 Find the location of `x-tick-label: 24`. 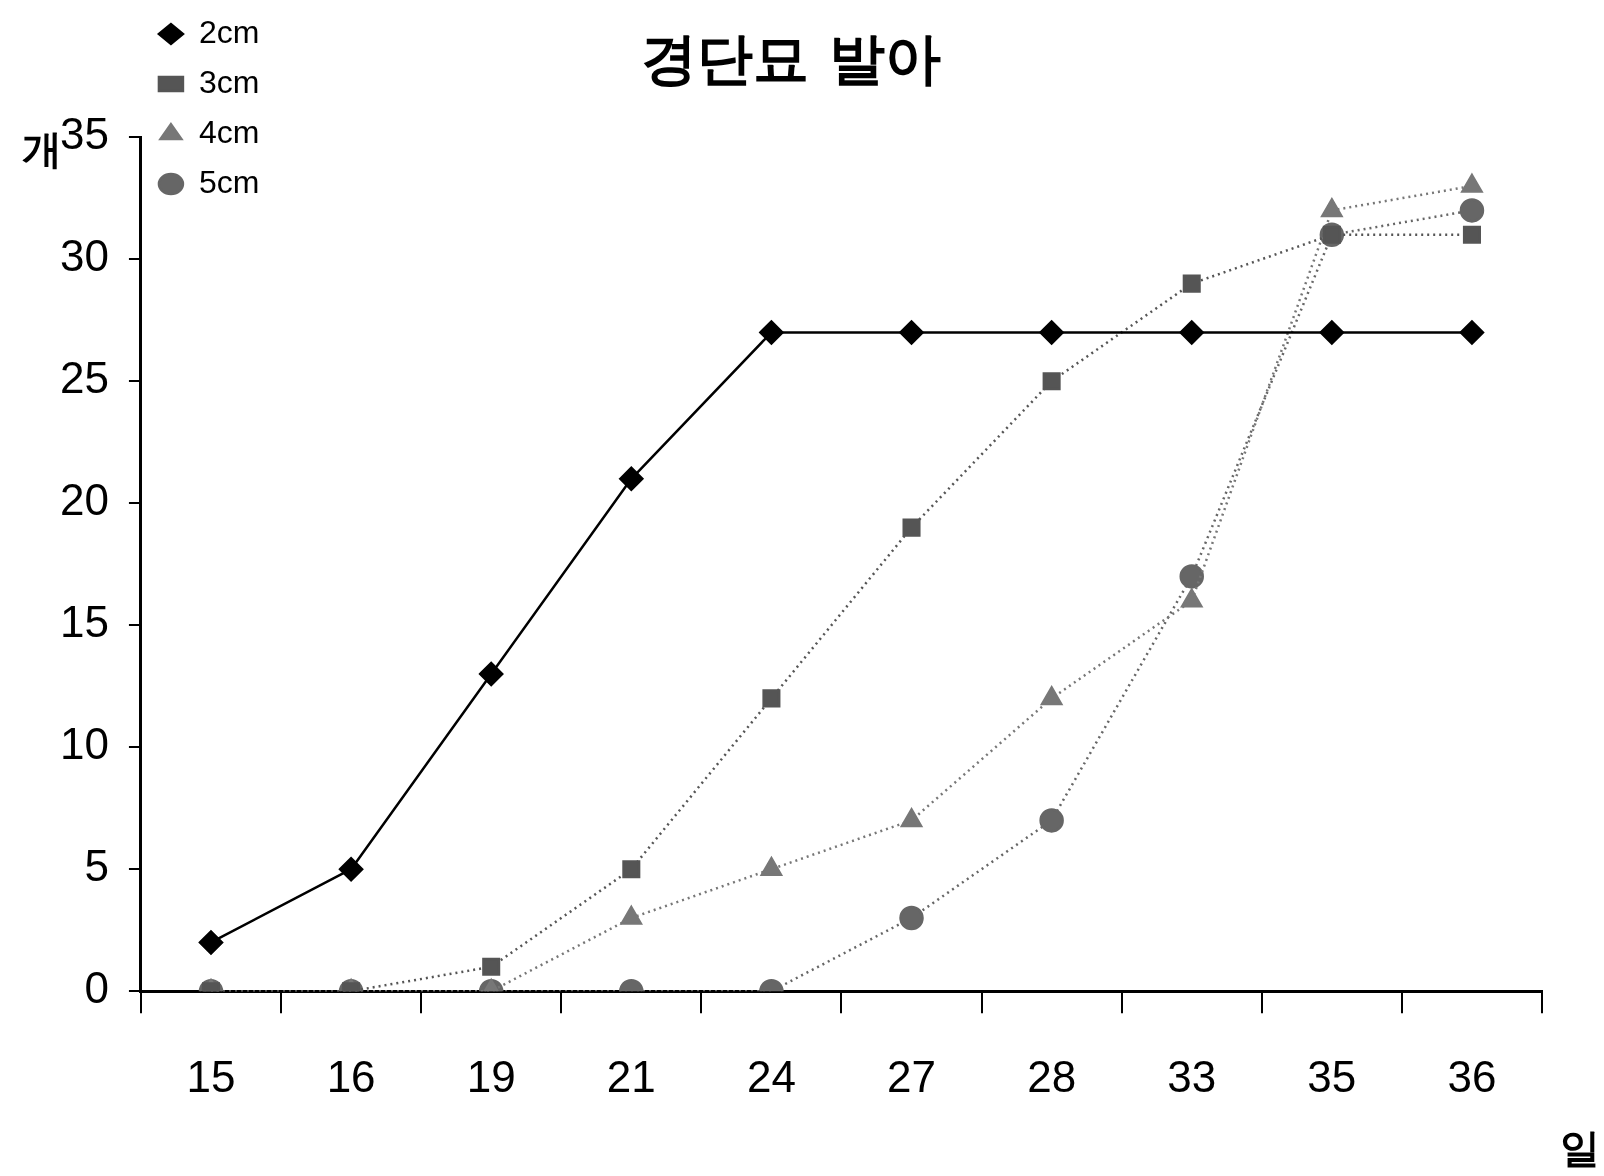

x-tick-label: 24 is located at coordinates (771, 1076).